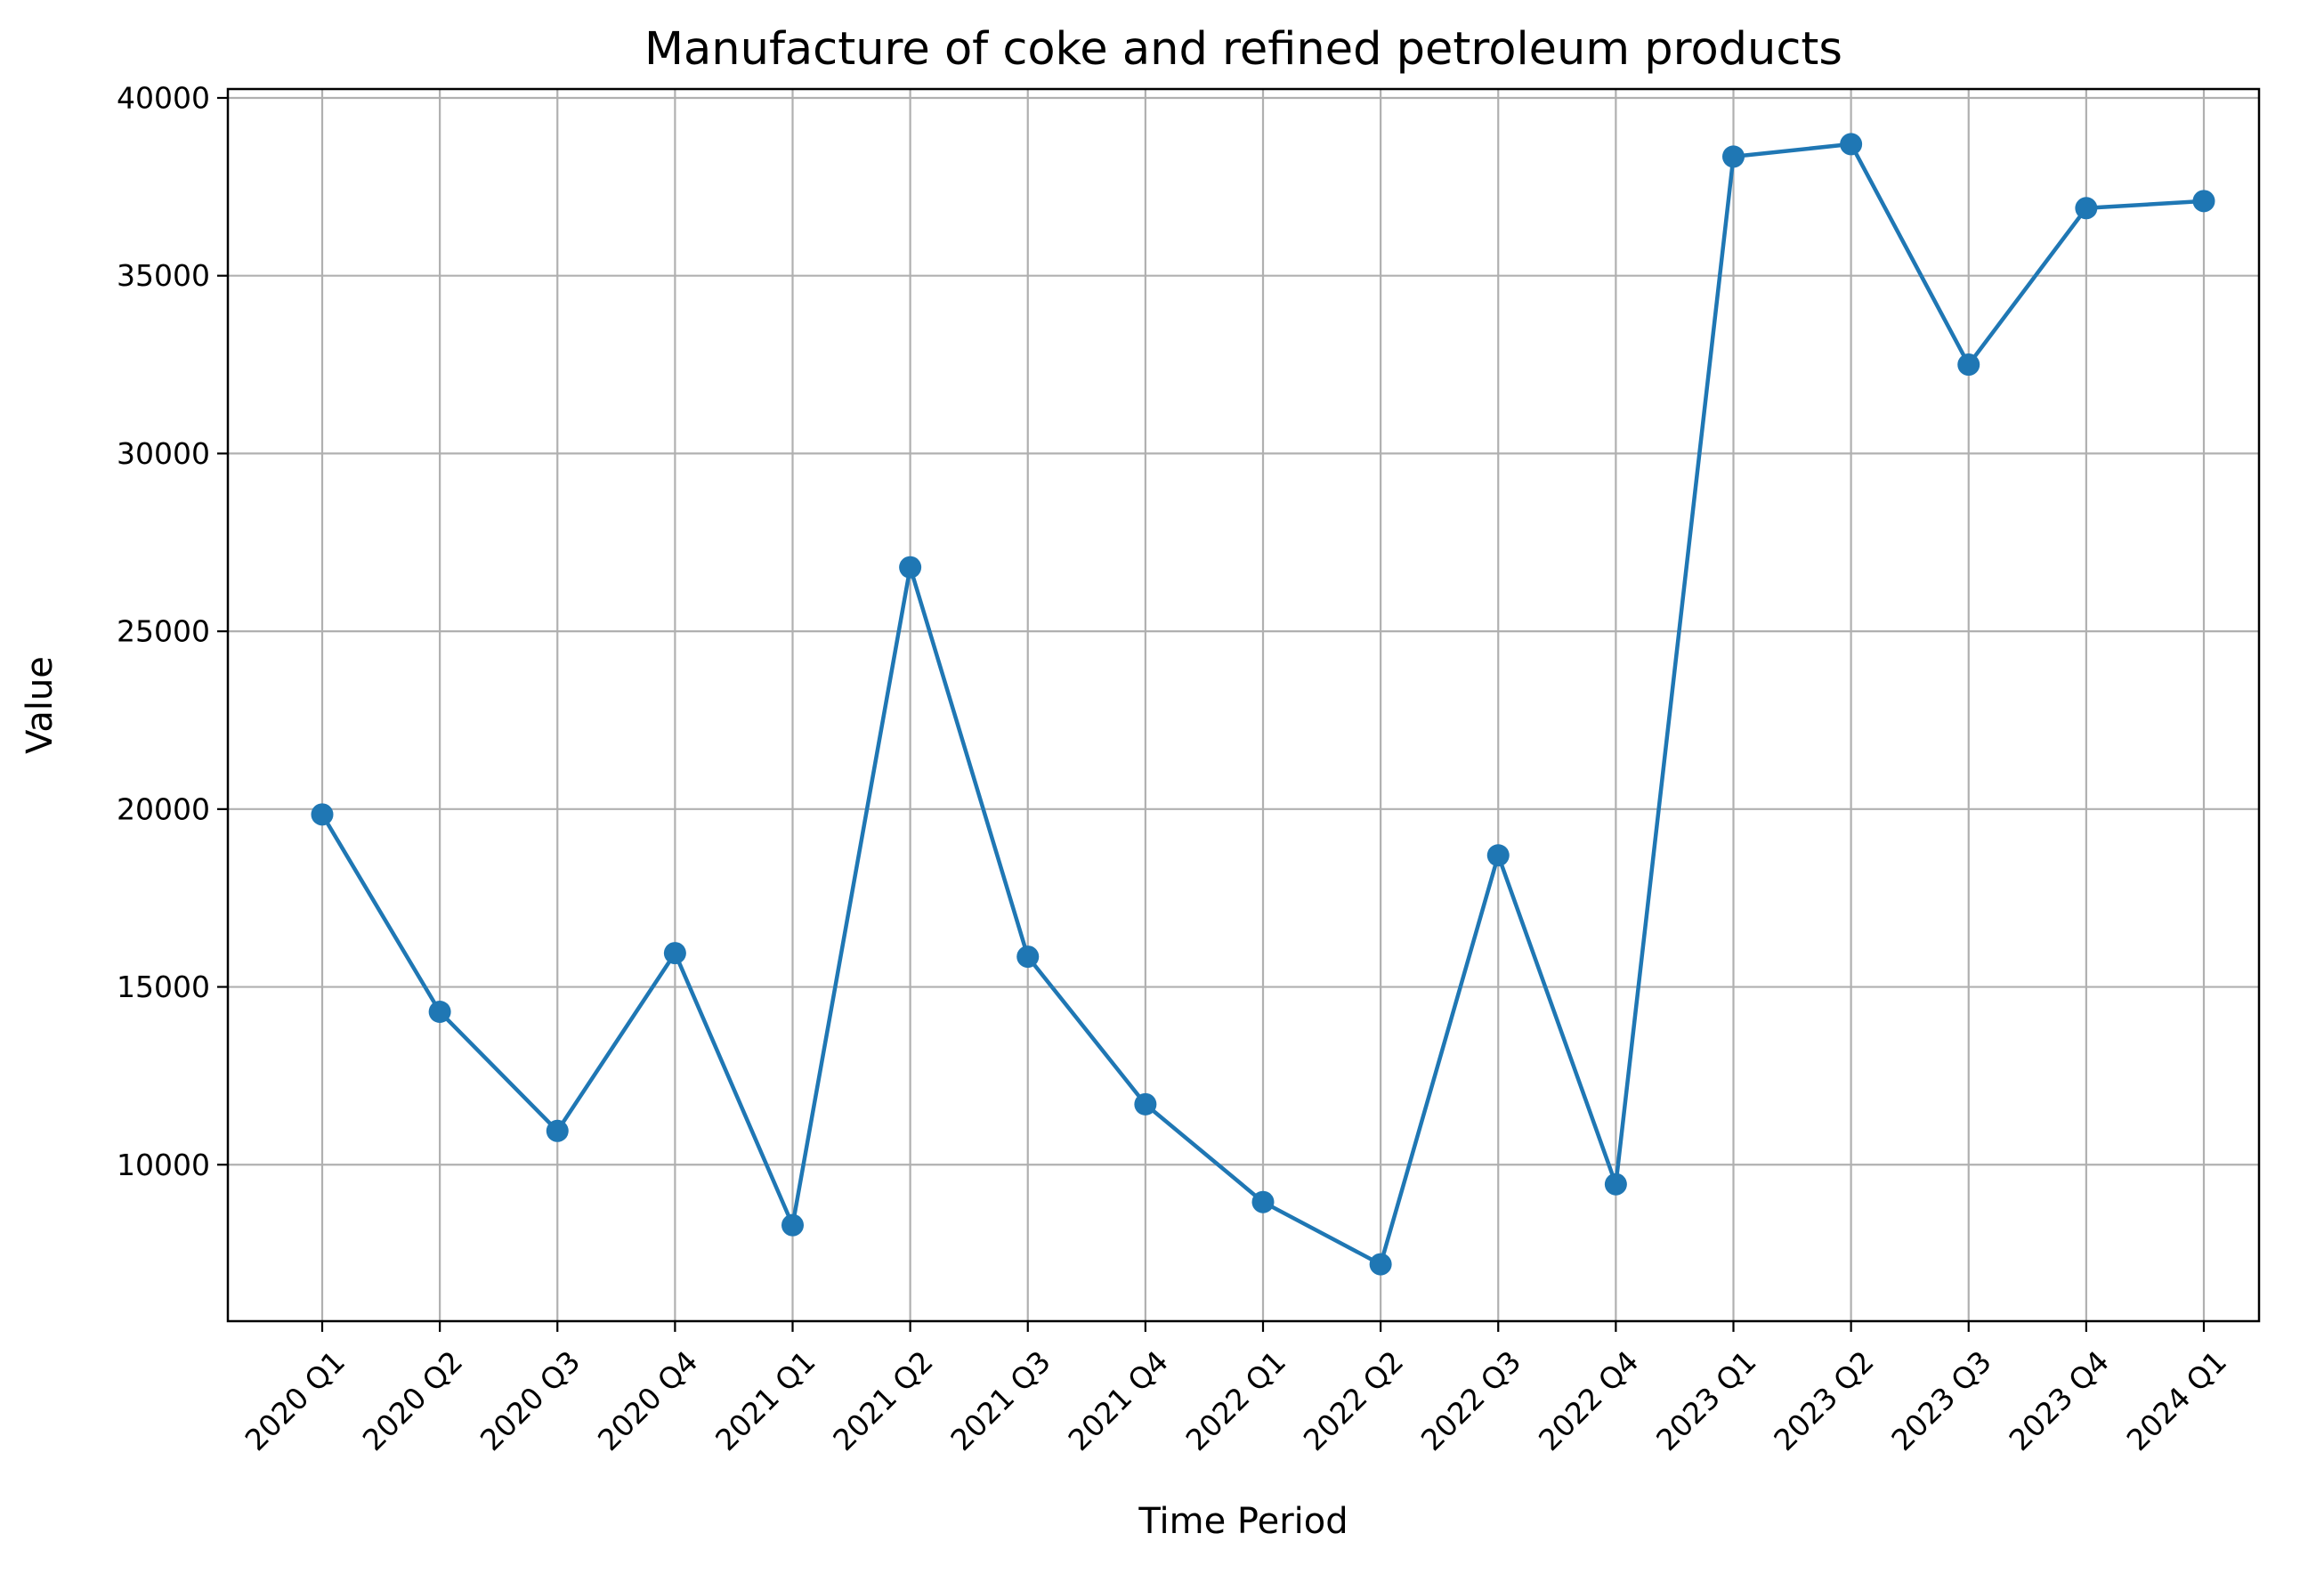 The width and height of the screenshot is (2324, 1574). I want to click on y-tick-label: 25000, so click(163, 631).